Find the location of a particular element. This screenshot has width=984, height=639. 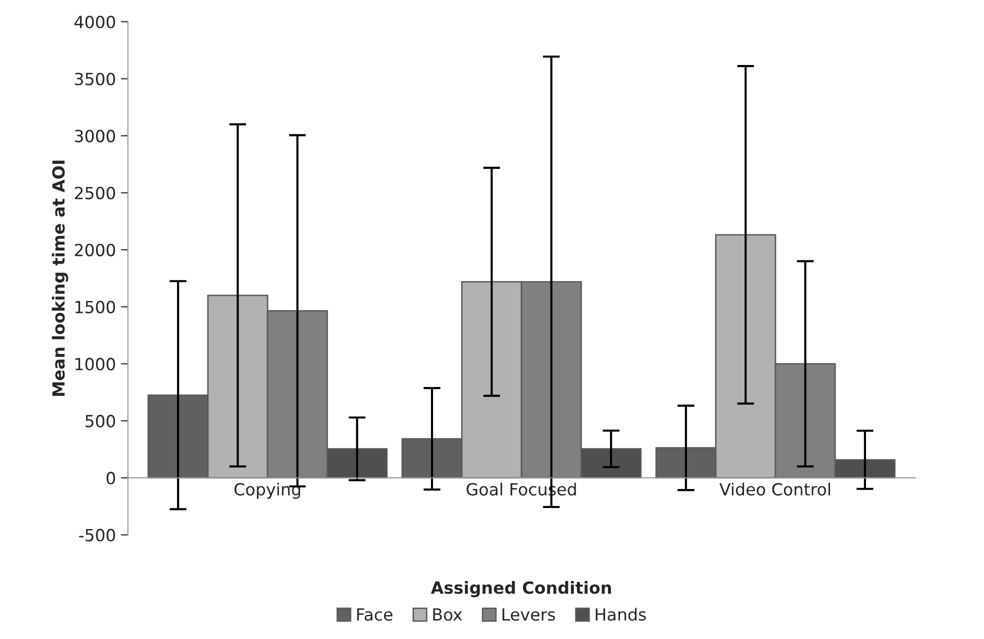

legend-label: Hands is located at coordinates (621, 614).